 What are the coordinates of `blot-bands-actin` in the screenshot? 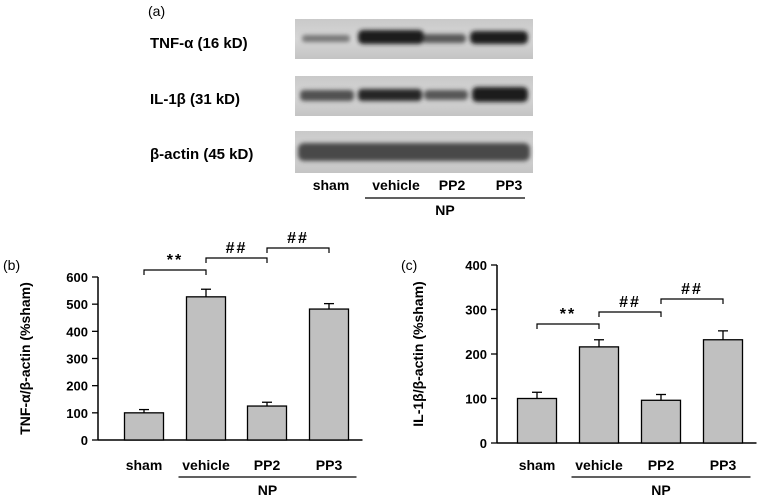 It's located at (414, 152).